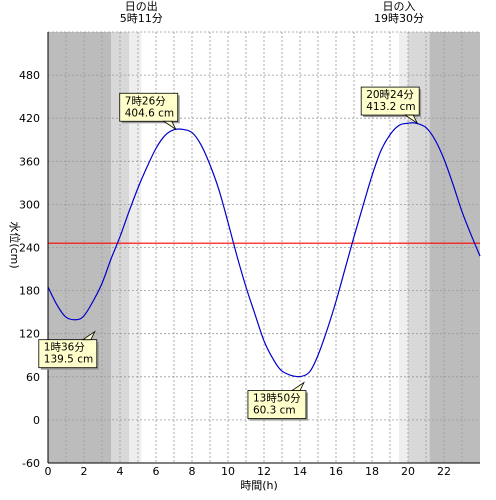 This screenshot has width=496, height=500. I want to click on sunset-label: 19時30分, so click(399, 18).